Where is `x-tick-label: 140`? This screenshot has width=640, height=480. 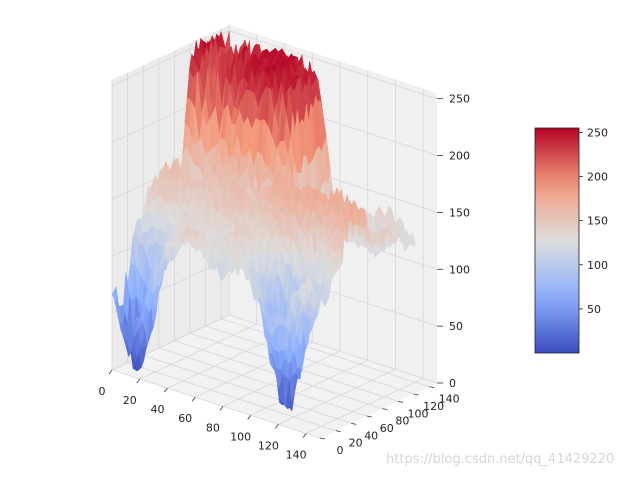 x-tick-label: 140 is located at coordinates (296, 454).